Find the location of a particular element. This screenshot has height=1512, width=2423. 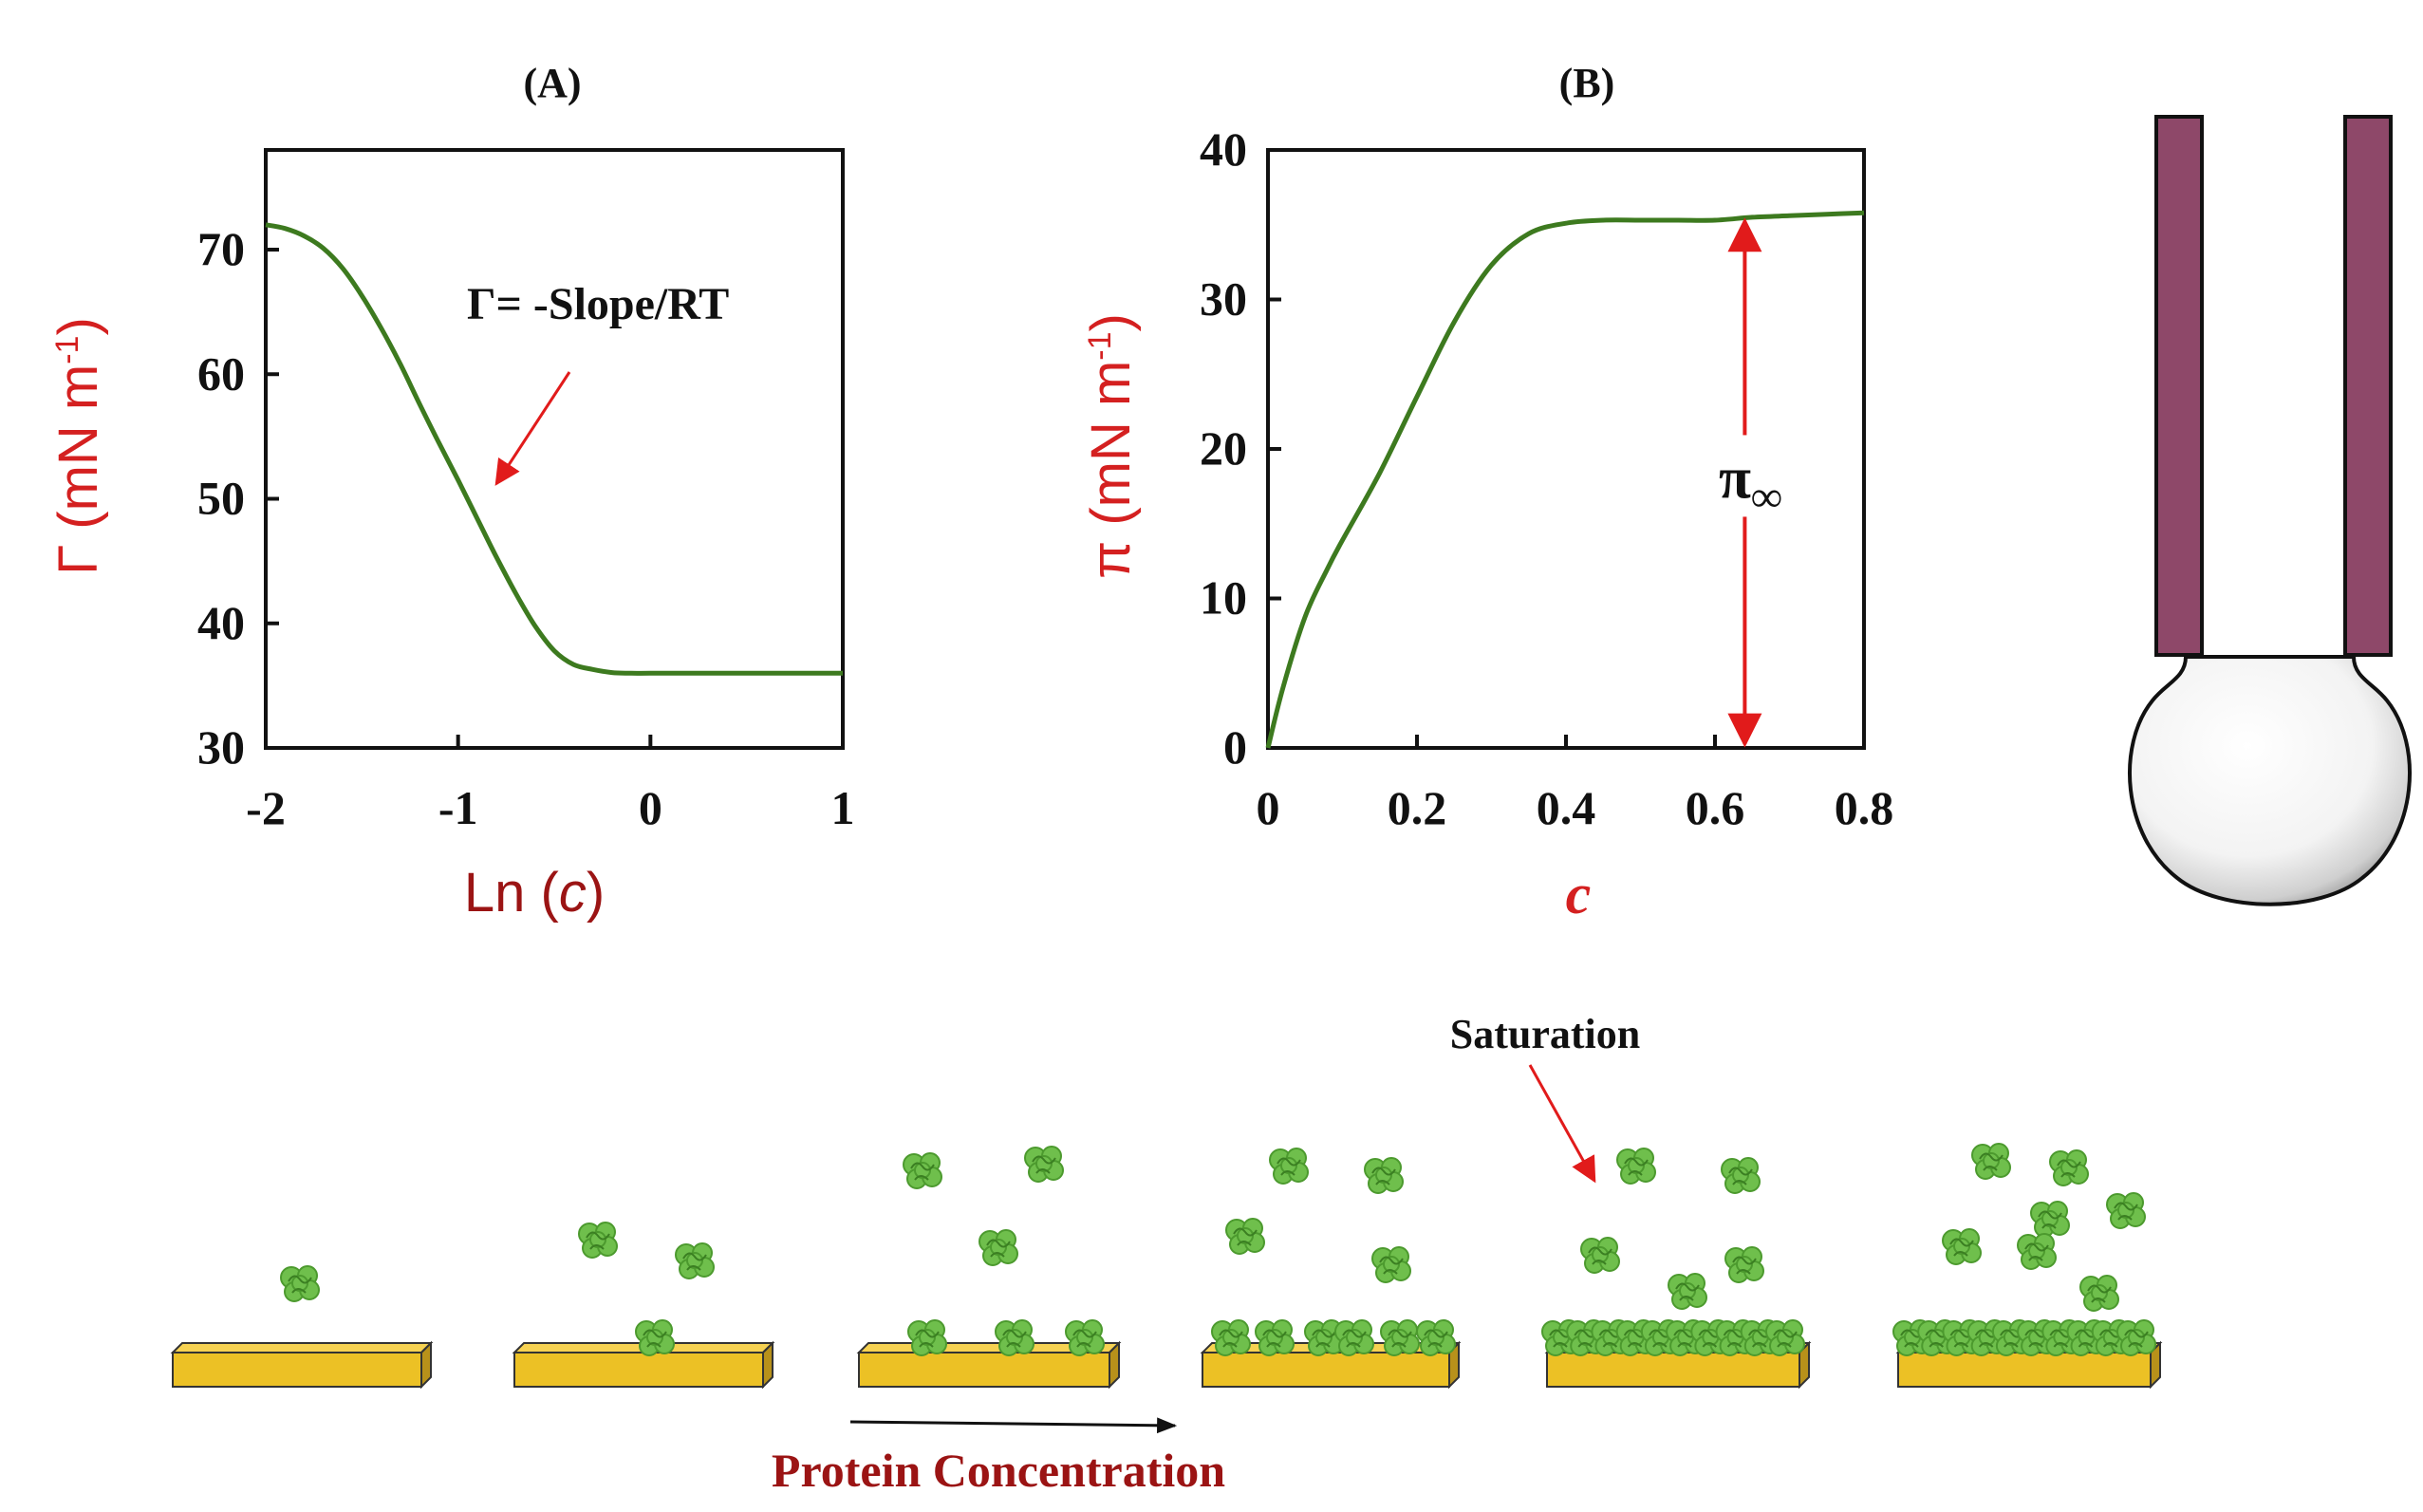

chart-a-annotation-text: Γ= -Slope/RT is located at coordinates (598, 304).